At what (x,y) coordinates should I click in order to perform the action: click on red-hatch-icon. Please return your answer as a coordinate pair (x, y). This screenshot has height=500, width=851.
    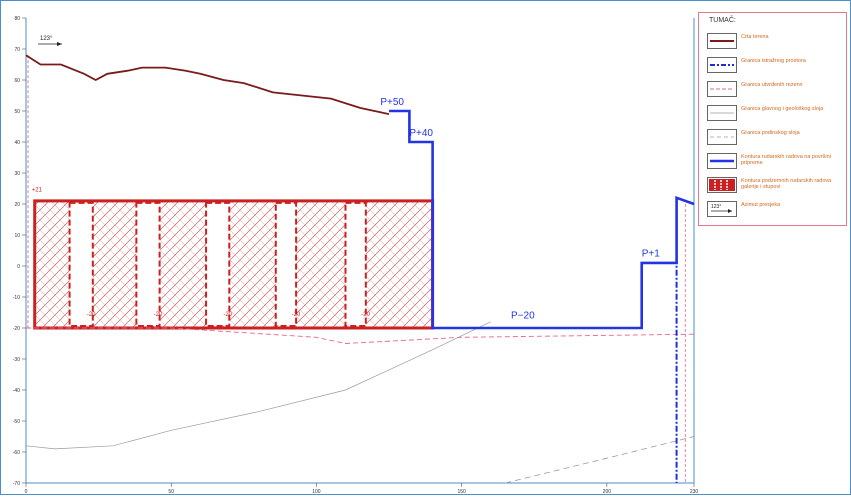
    Looking at the image, I should click on (722, 185).